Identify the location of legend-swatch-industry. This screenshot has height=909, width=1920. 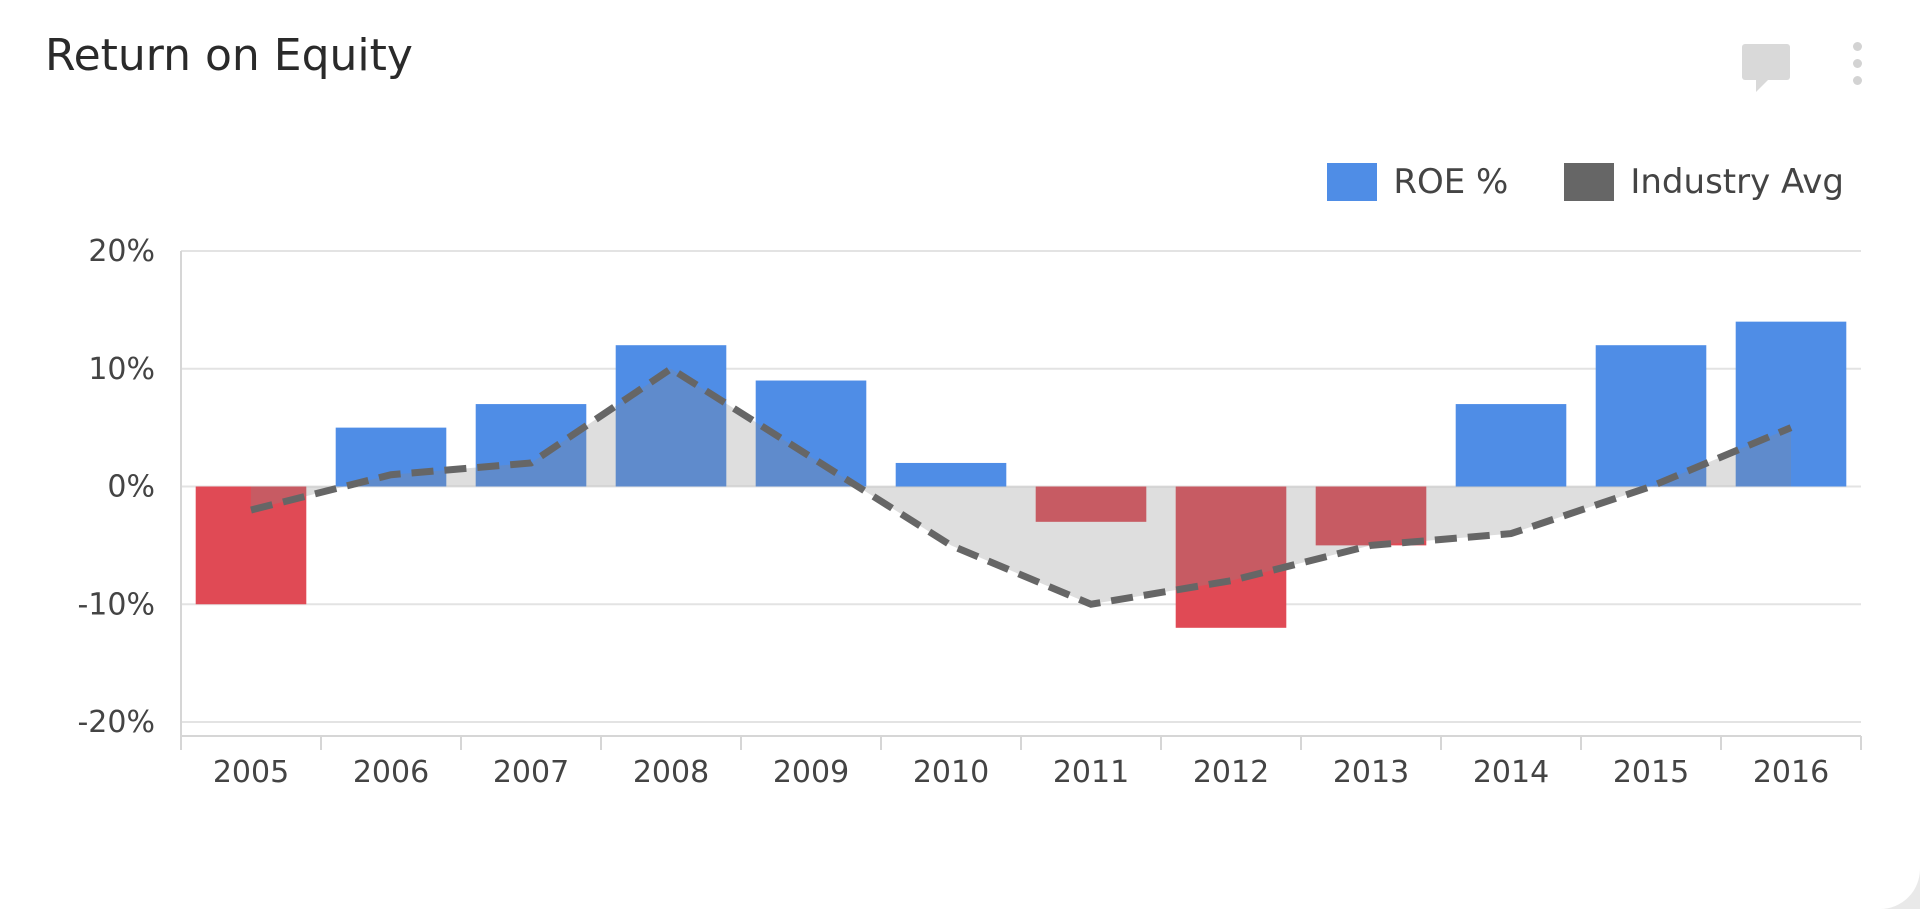
(1589, 182).